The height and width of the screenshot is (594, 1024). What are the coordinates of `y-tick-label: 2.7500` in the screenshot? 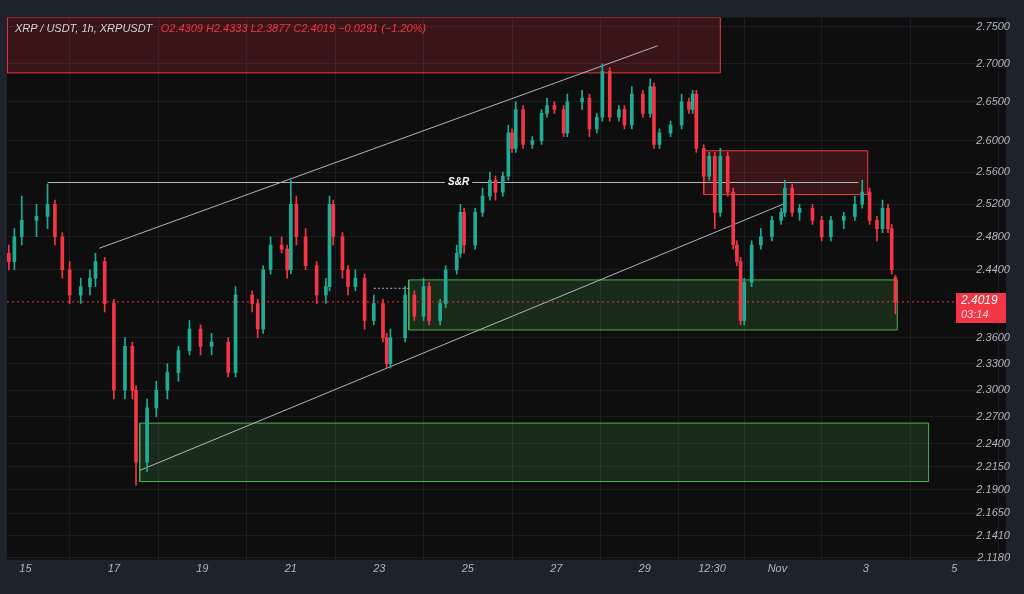 It's located at (993, 25).